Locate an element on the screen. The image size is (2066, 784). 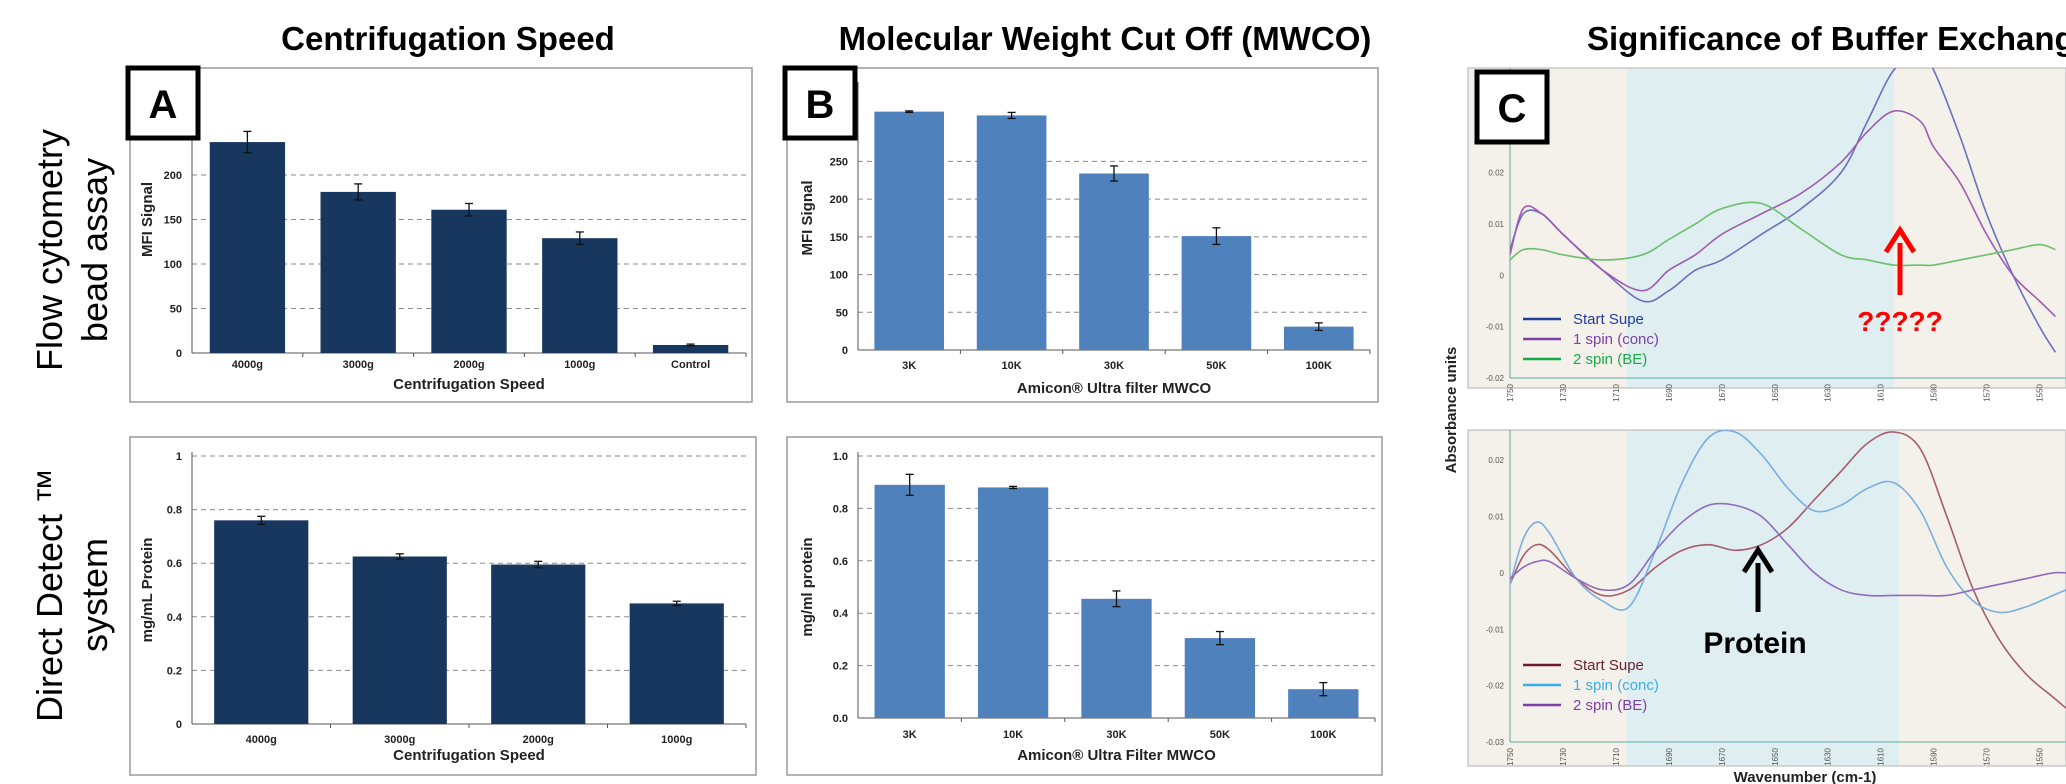
column-title-mwco: Molecular Weight Cut Off (MWCO) is located at coordinates (1105, 38).